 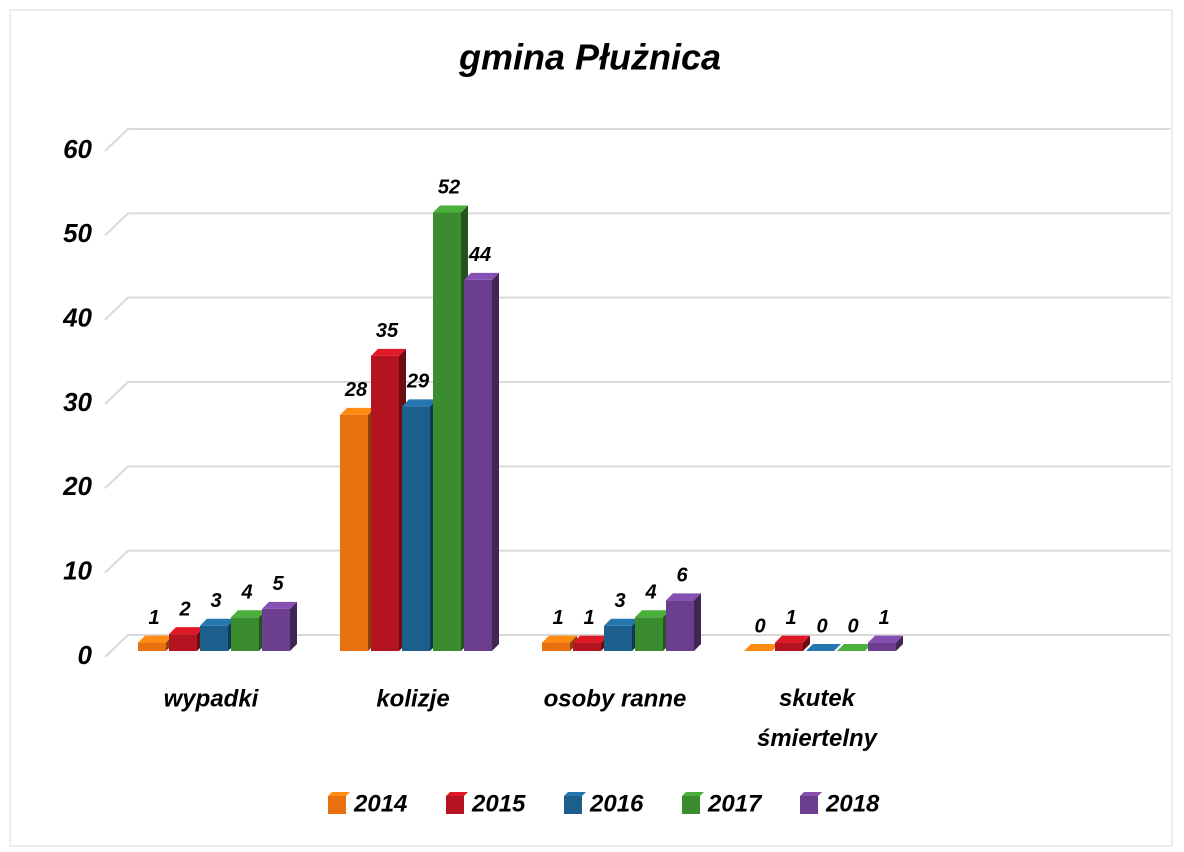 What do you see at coordinates (682, 576) in the screenshot?
I see `data-label: 6` at bounding box center [682, 576].